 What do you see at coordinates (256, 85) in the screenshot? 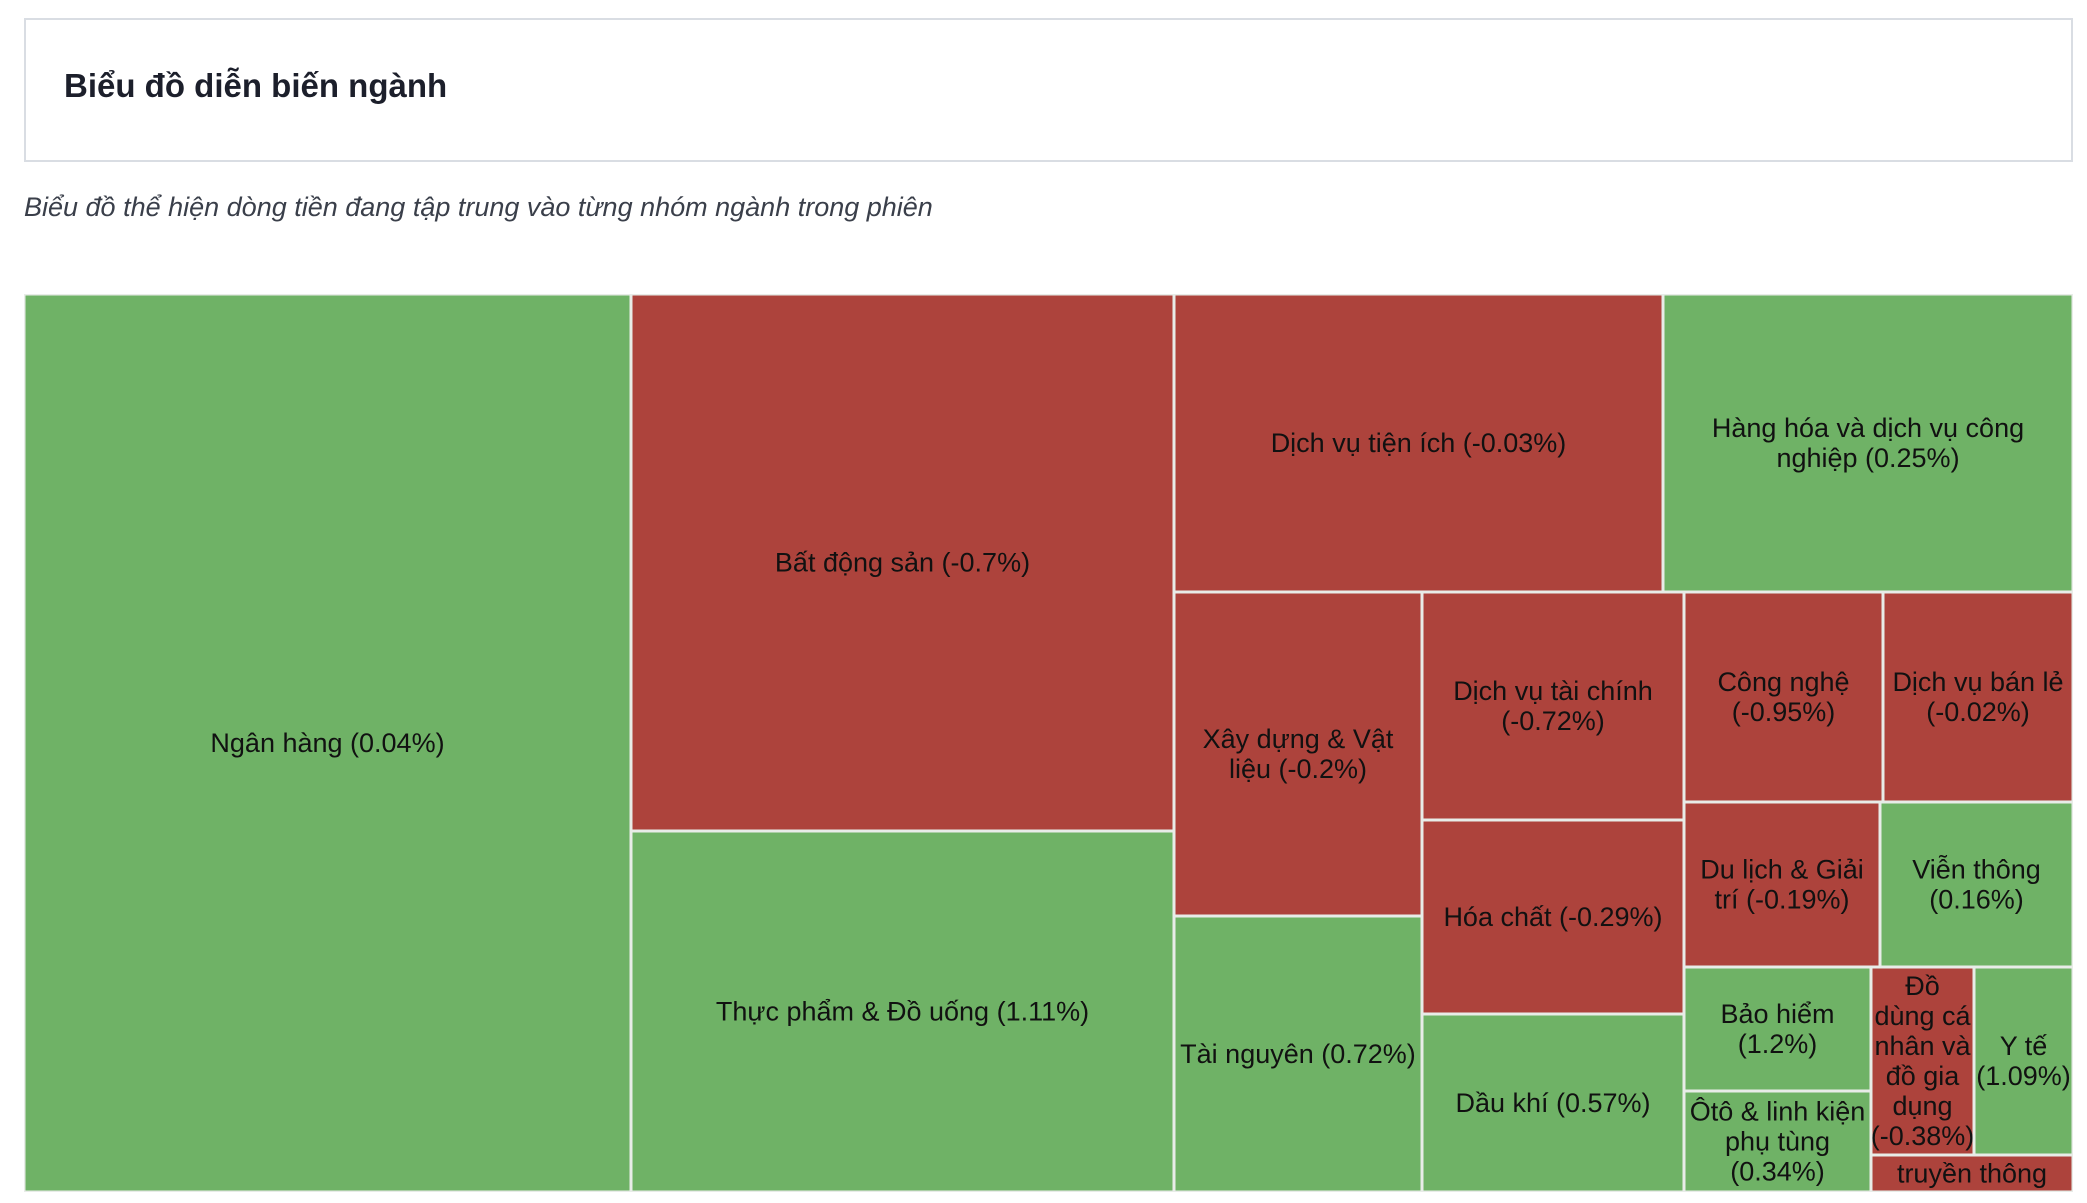
I see `page-title: Biểu đồ diễn biến ngành` at bounding box center [256, 85].